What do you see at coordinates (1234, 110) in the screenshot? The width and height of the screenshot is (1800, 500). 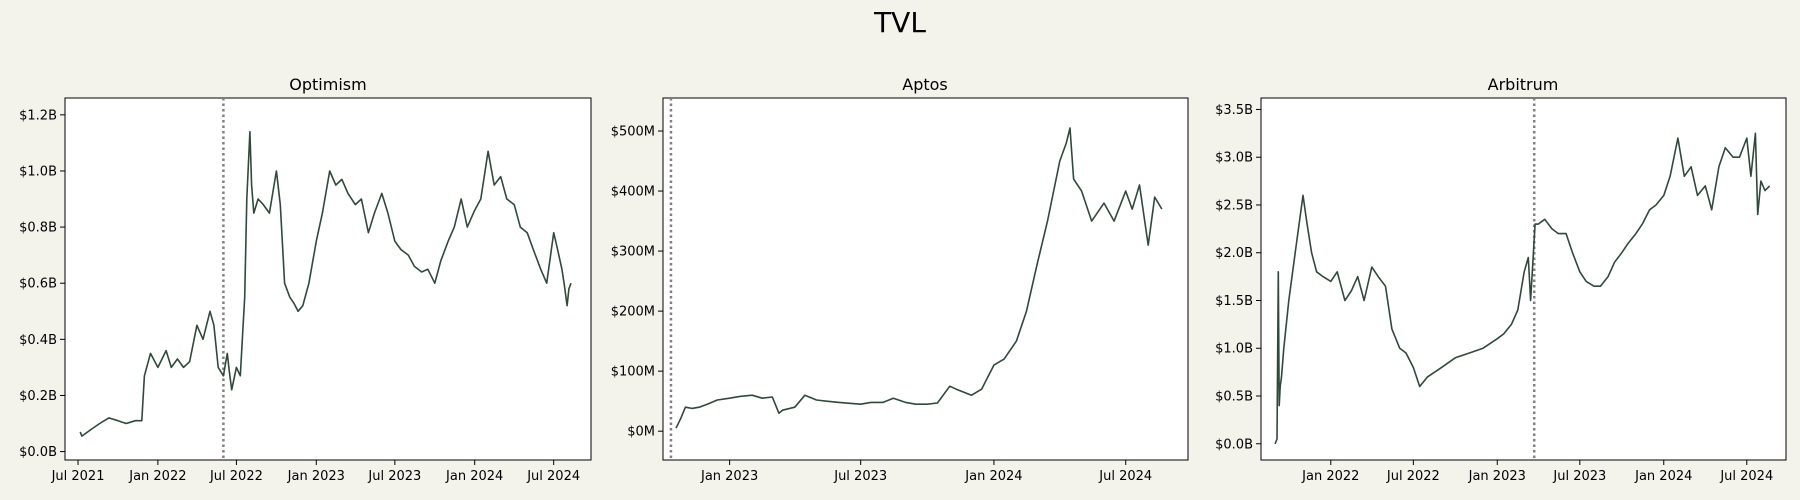 I see `arbitrum-y-tick-label: $3.5B` at bounding box center [1234, 110].